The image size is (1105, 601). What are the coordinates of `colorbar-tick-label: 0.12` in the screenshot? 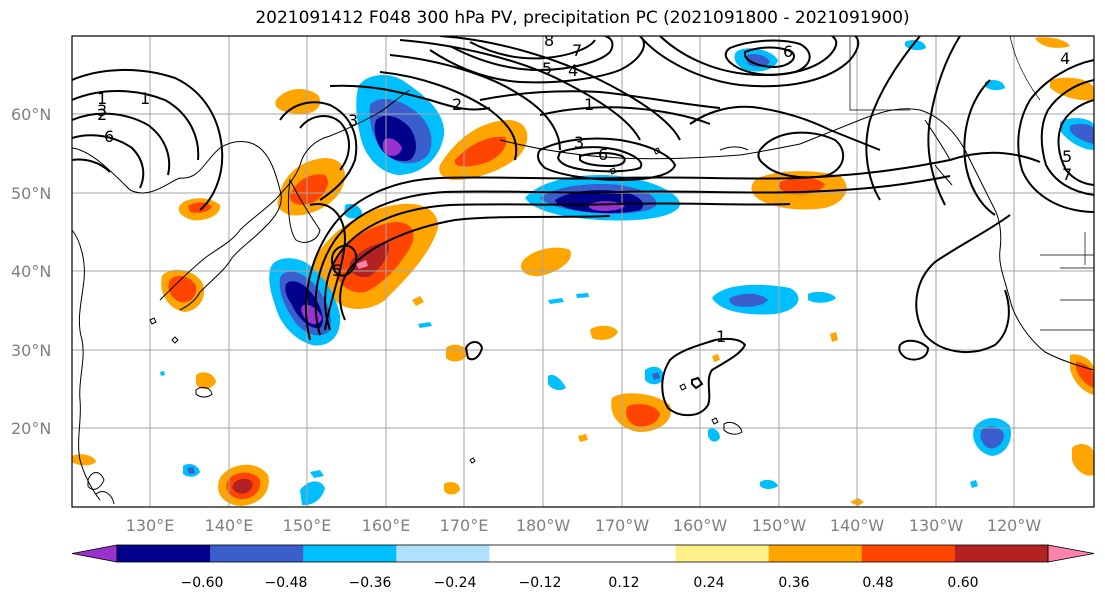 It's located at (623, 583).